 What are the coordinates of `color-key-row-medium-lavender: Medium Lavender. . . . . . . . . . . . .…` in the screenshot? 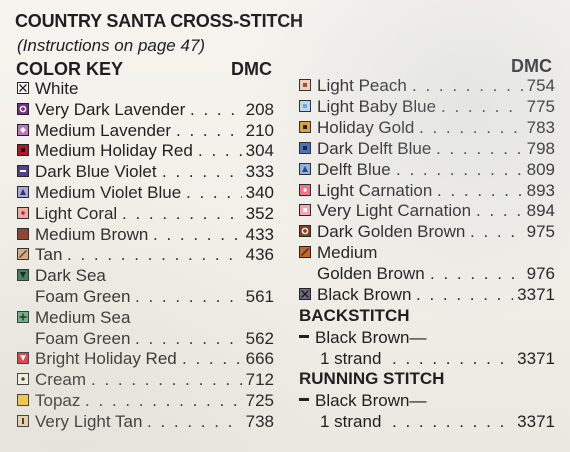 It's located at (145, 130).